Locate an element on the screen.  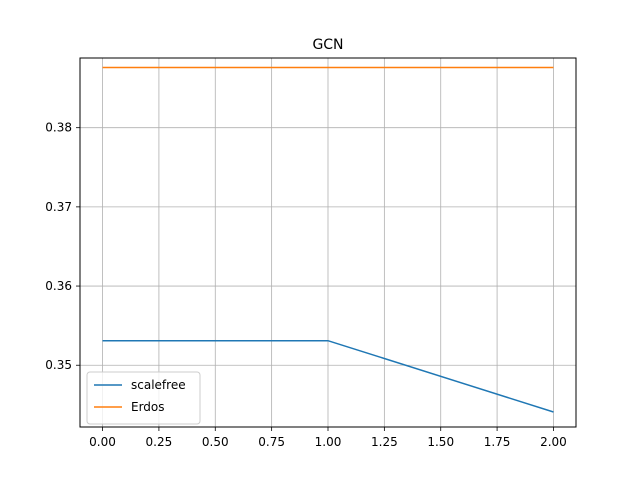
series-line-scalefree is located at coordinates (328, 376).